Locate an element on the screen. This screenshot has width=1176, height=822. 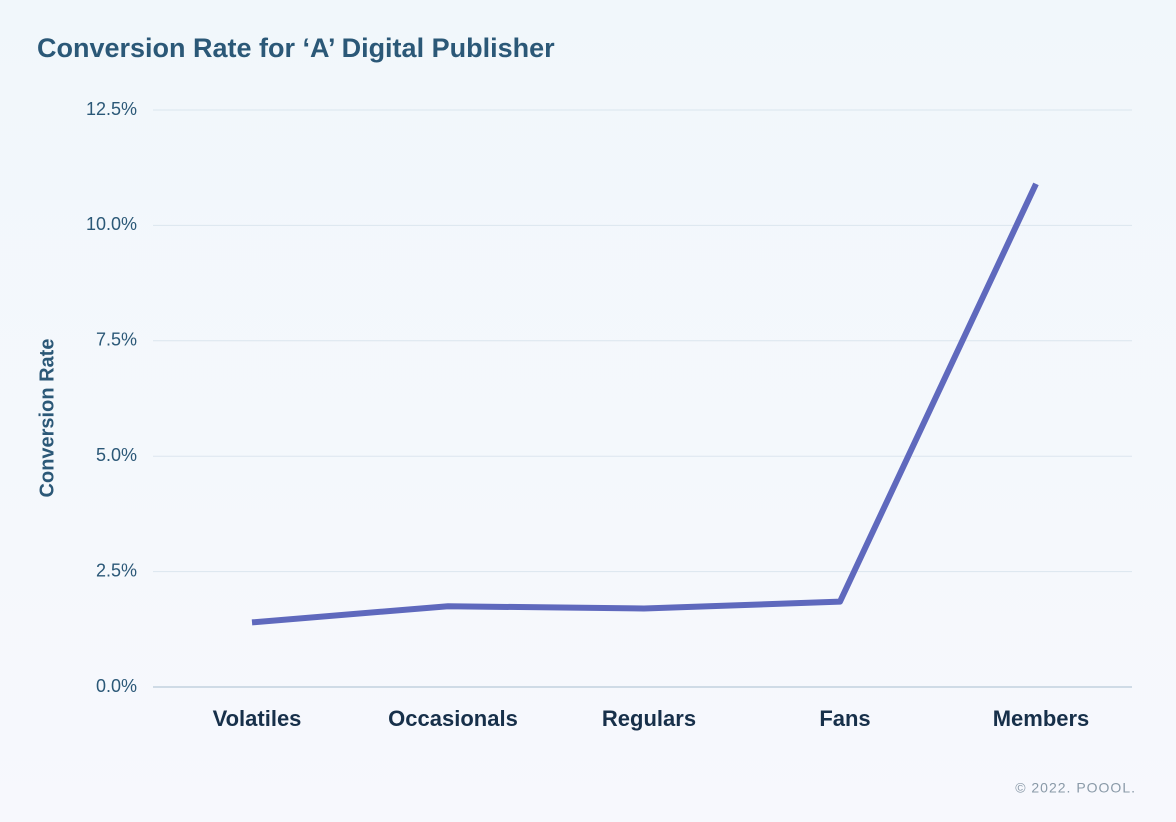
y-tick-label: 0.0% is located at coordinates (116, 686).